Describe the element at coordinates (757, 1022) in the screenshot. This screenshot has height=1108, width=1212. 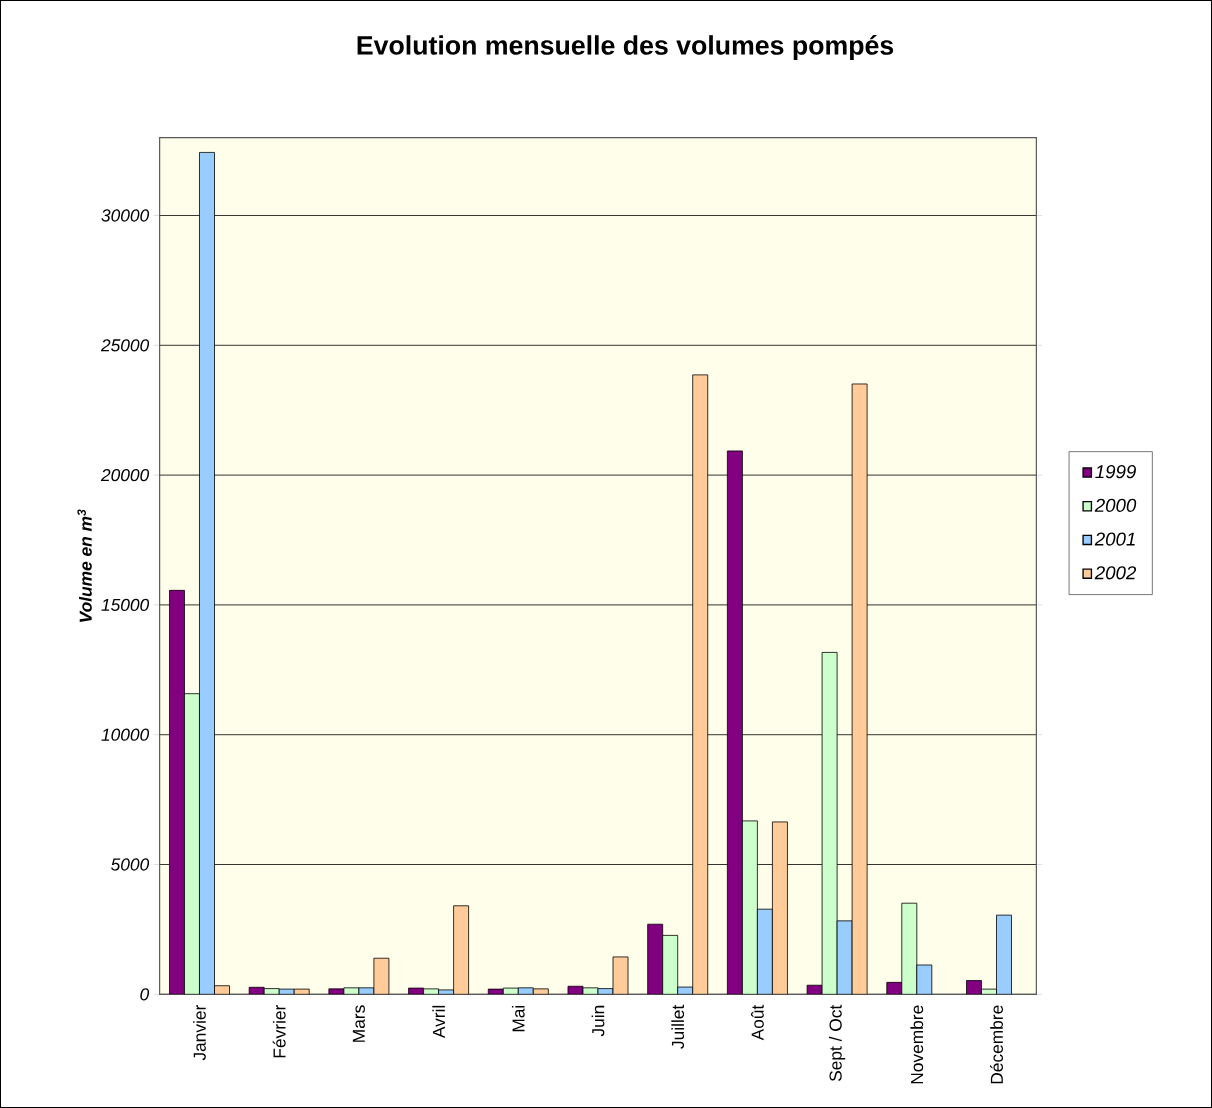
I see `x-tick-label: Août` at that location.